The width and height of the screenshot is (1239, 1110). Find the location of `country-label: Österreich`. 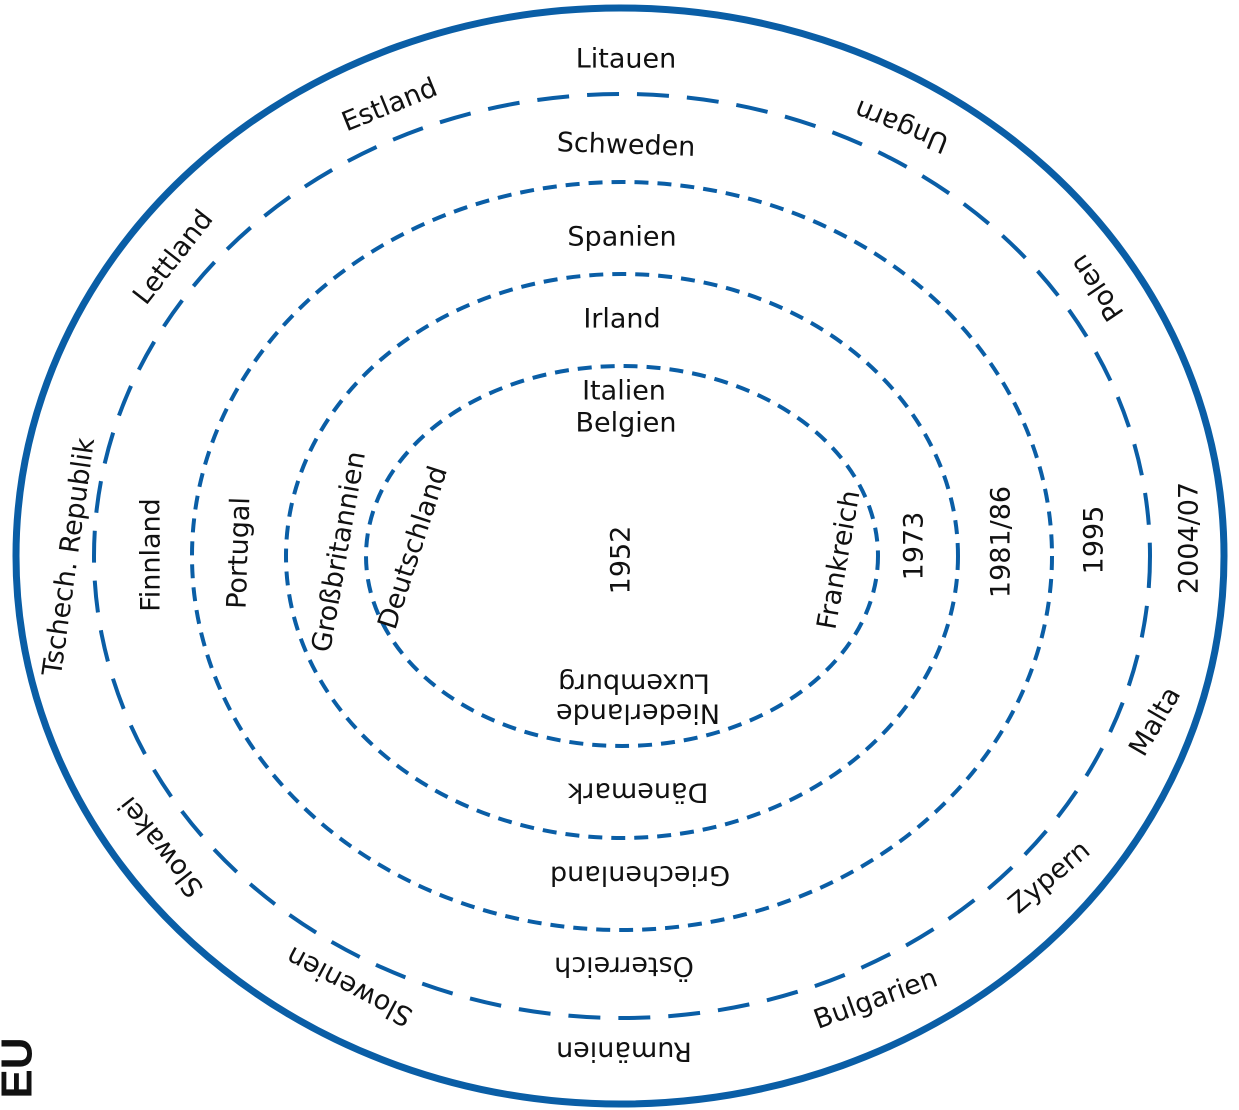

country-label: Österreich is located at coordinates (624, 967).